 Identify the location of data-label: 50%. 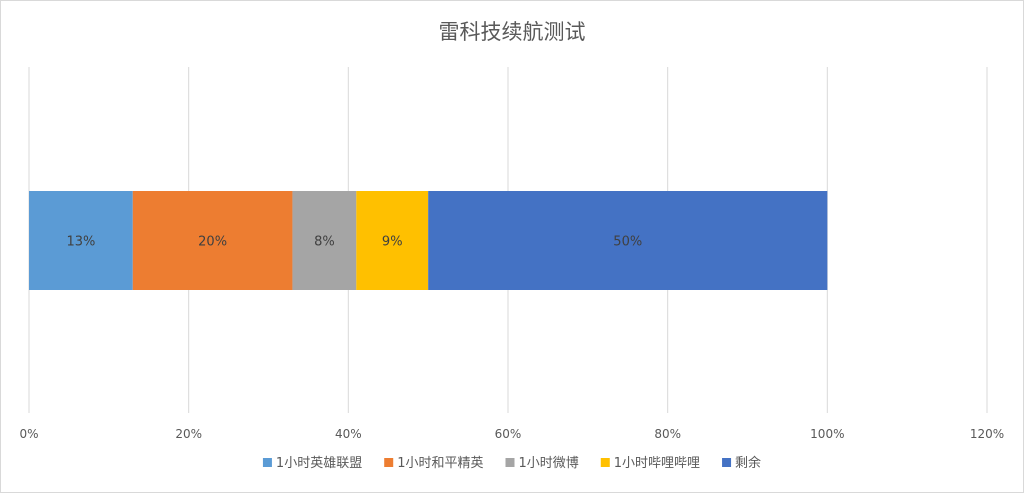
(627, 242).